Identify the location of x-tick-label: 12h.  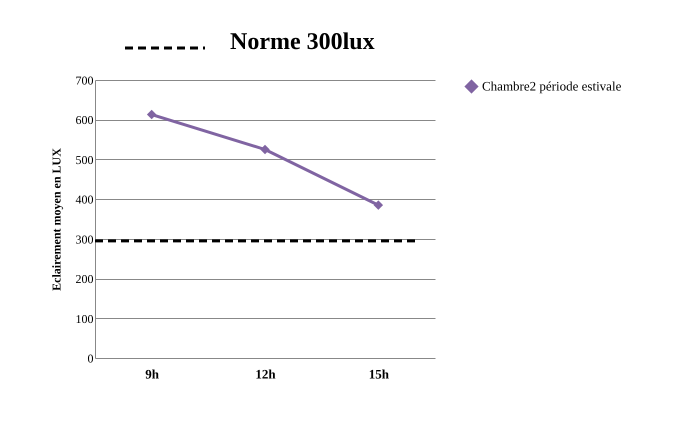
(265, 374).